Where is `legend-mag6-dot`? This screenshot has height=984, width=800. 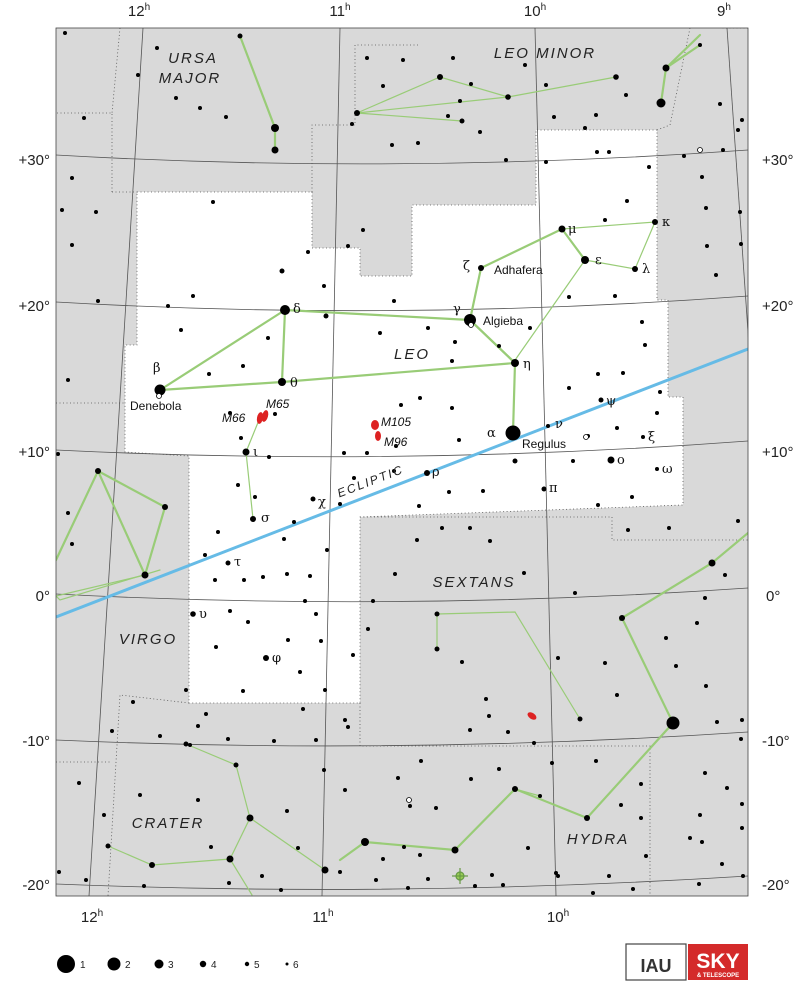 legend-mag6-dot is located at coordinates (287, 964).